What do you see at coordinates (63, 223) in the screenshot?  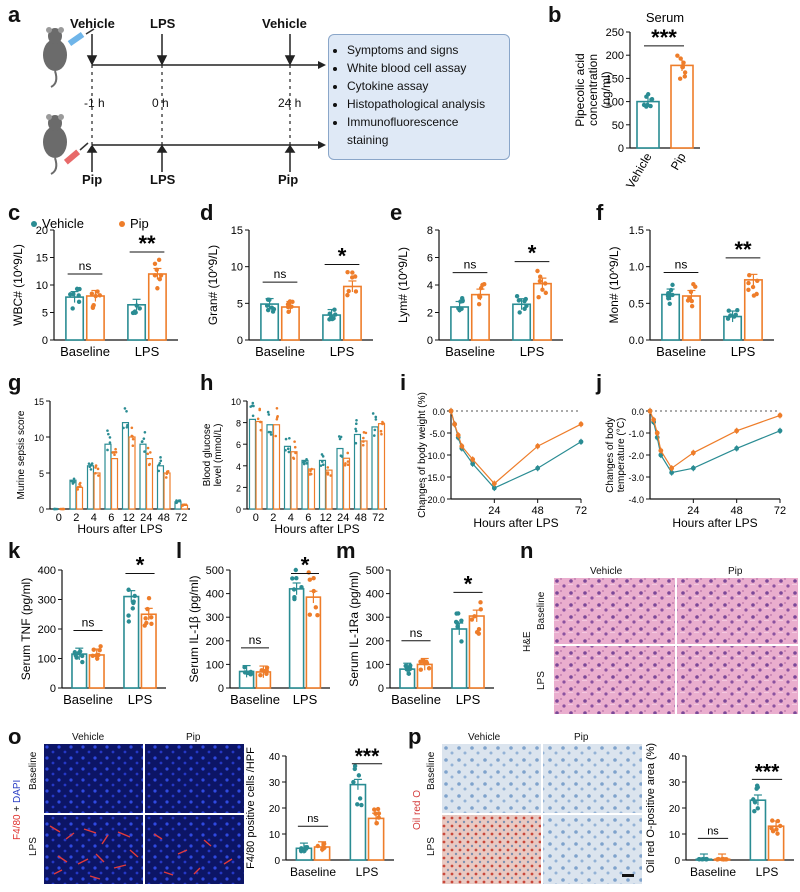 I see `legend-vehicle-label: Vehicle` at bounding box center [63, 223].